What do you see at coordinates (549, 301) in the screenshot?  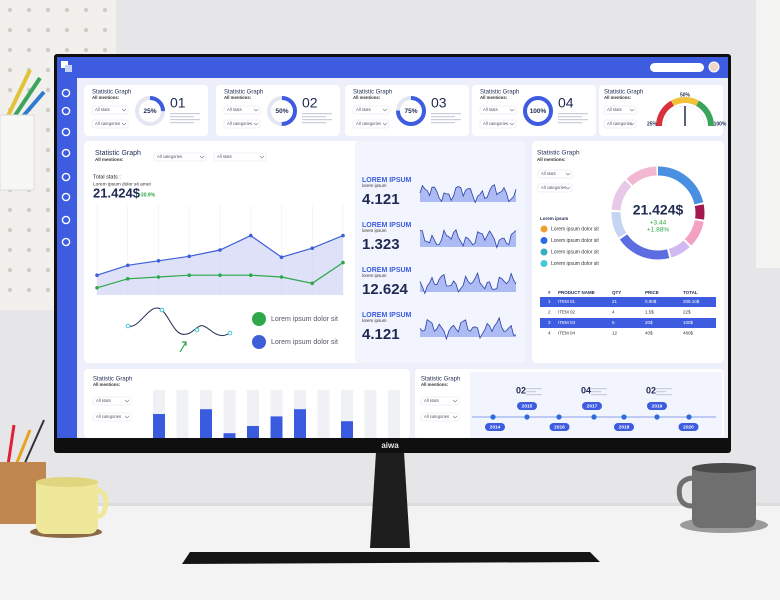 I see `table-cell: 1` at bounding box center [549, 301].